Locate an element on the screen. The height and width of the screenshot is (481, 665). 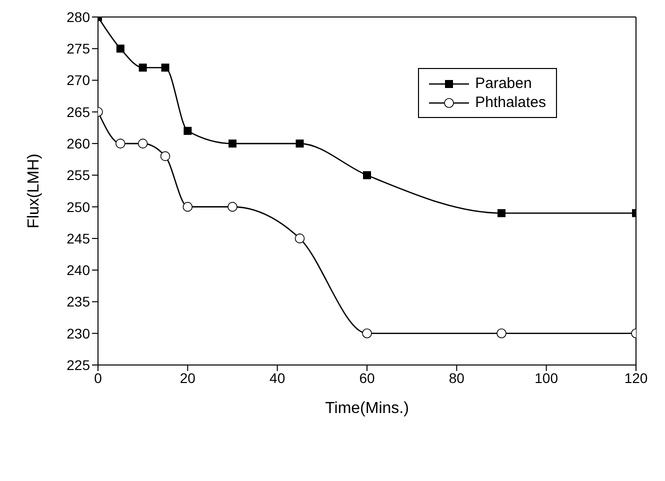
y-tick-label: 240 is located at coordinates (78, 270).